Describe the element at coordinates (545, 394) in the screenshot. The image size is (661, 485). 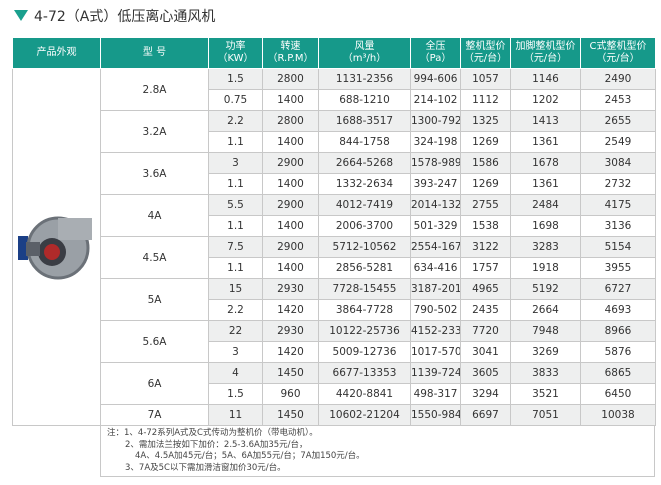
I see `cell: 3521` at that location.